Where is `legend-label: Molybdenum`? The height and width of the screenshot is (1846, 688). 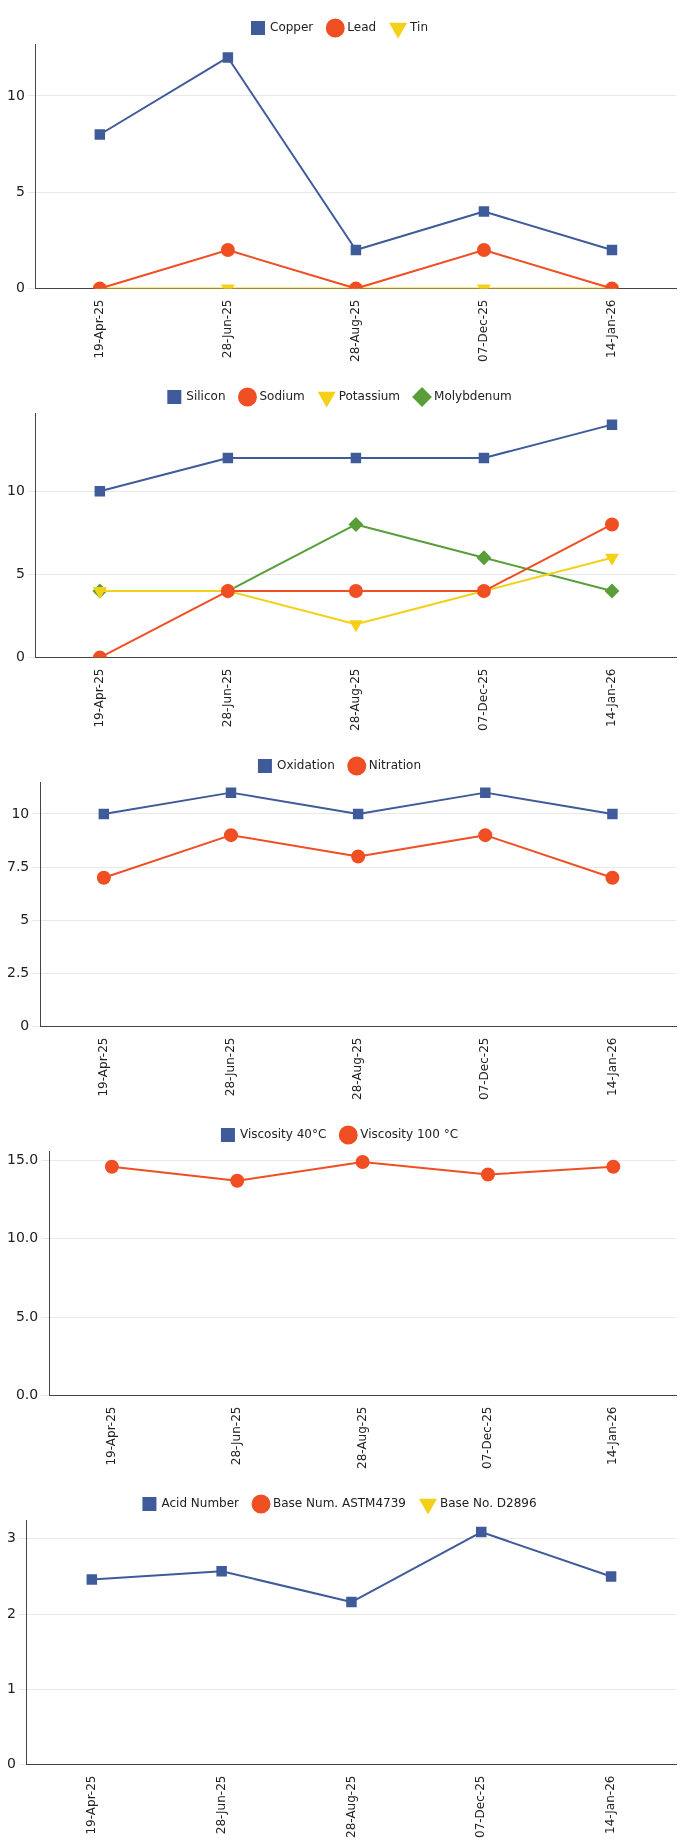 legend-label: Molybdenum is located at coordinates (473, 396).